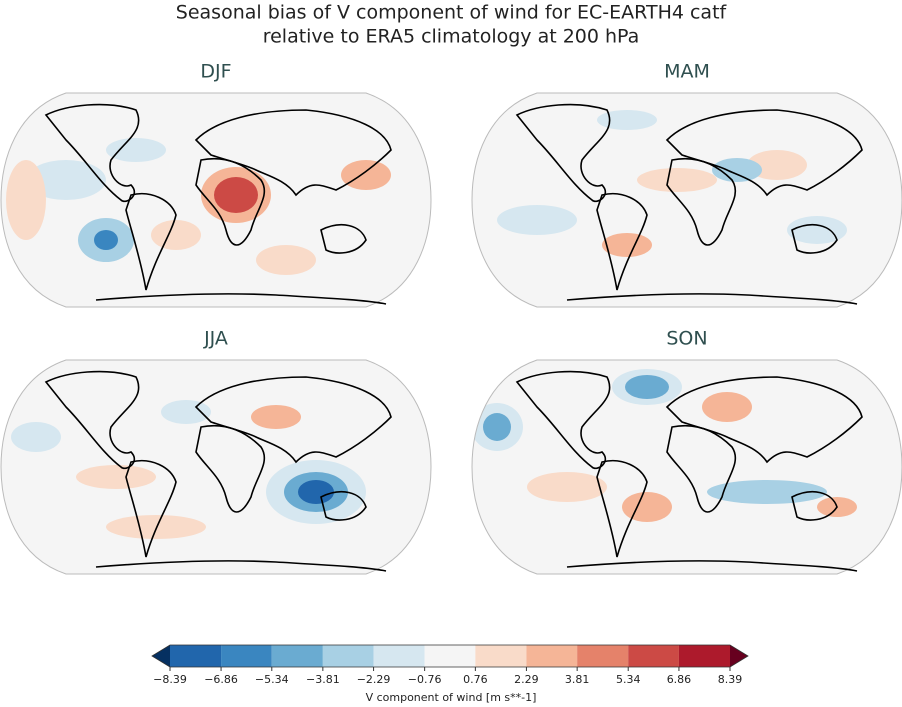 This screenshot has height=707, width=902. I want to click on colorbar-tick-label: 8.39, so click(730, 679).